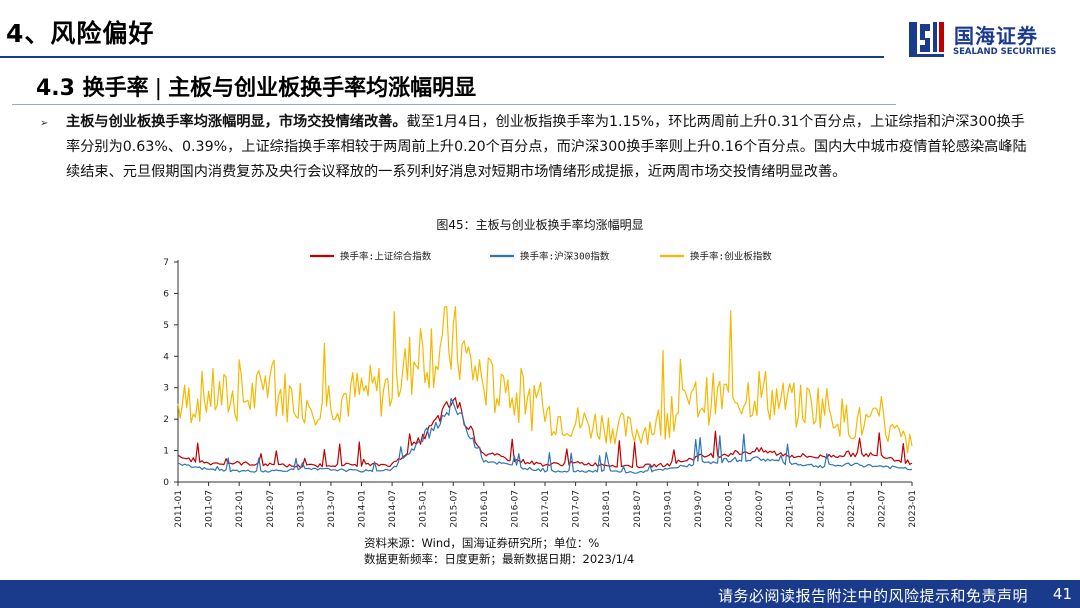  What do you see at coordinates (454, 104) in the screenshot?
I see `subtitle-rule` at bounding box center [454, 104].